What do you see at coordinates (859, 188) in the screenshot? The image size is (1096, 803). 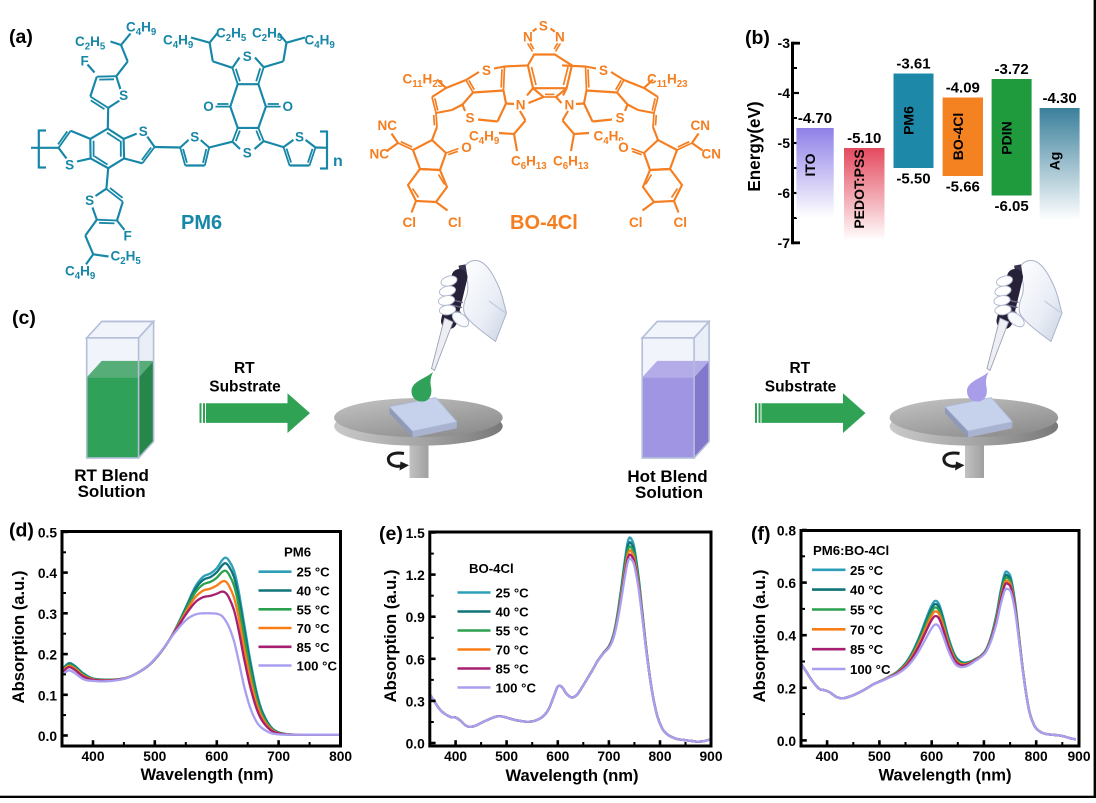 I see `svg-text: PEDOT:PSS` at bounding box center [859, 188].